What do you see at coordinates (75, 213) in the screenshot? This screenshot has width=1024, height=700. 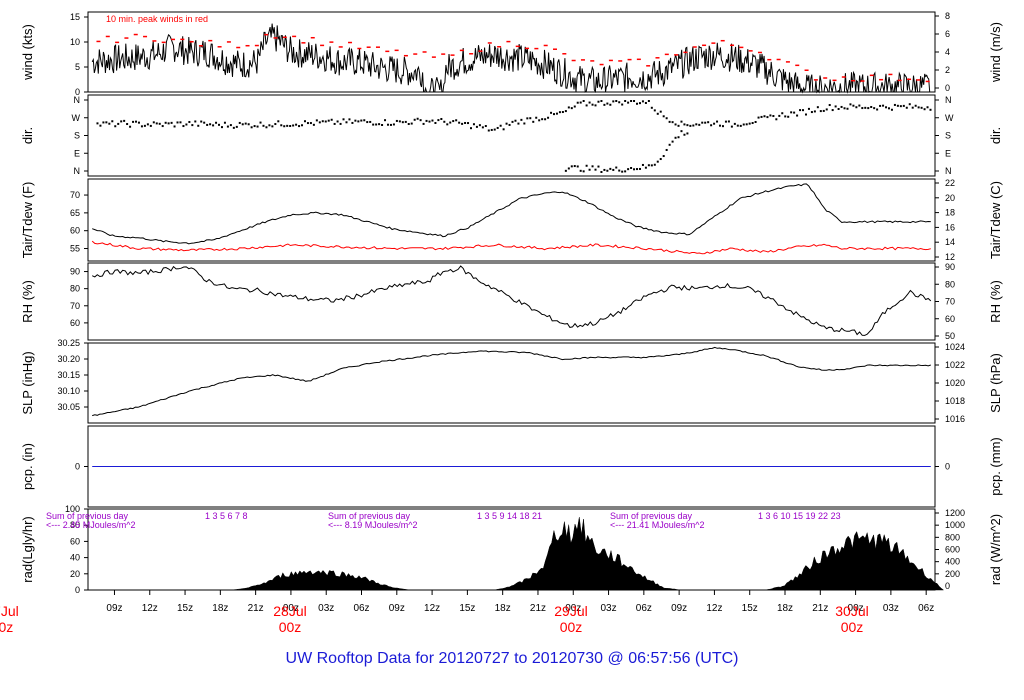 I see `ytick-label-left: 65` at bounding box center [75, 213].